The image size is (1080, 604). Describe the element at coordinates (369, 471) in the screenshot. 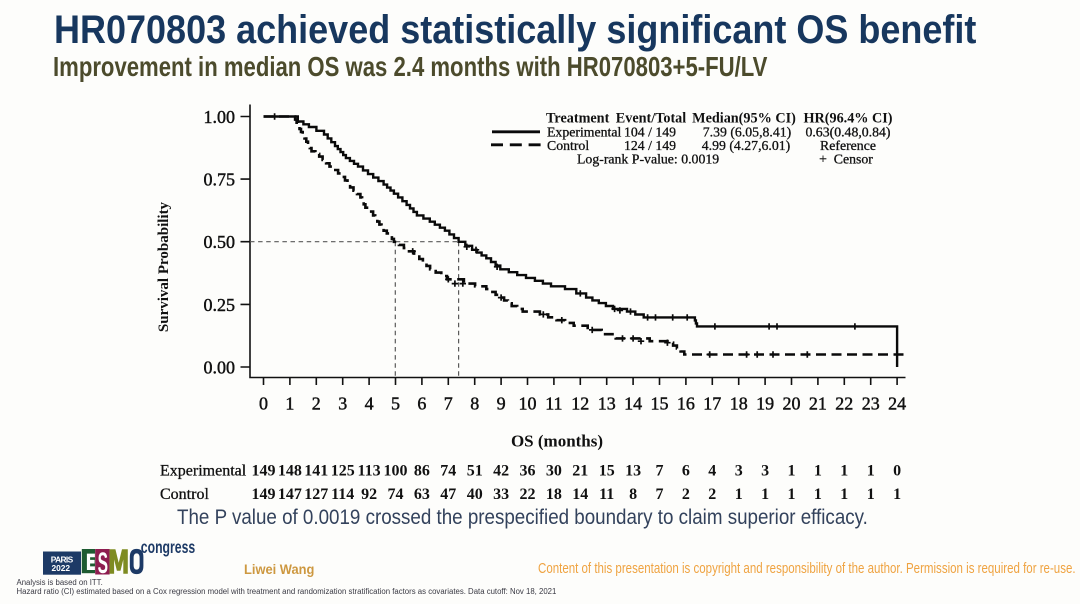

I see `svg-text: 113` at that location.